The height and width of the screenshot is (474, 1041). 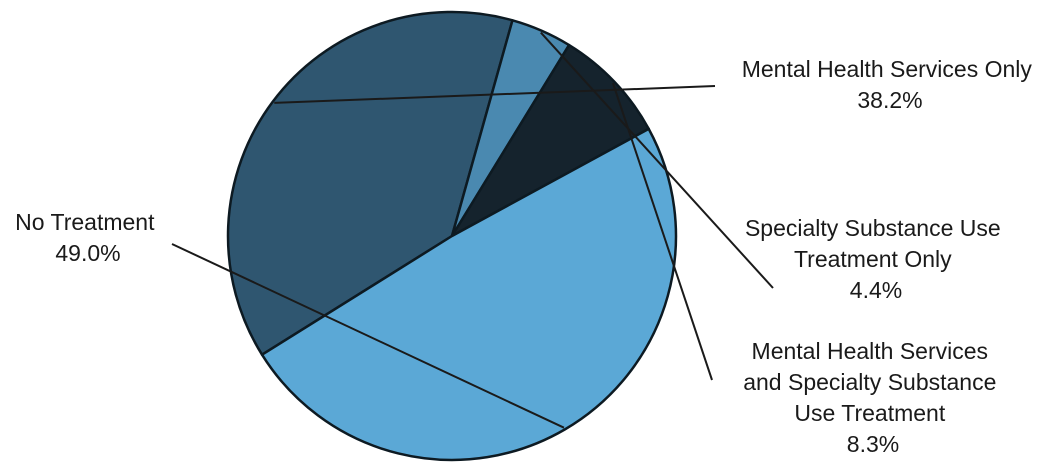 What do you see at coordinates (870, 351) in the screenshot?
I see `label-both-treatments-line-1: Mental Health Services` at bounding box center [870, 351].